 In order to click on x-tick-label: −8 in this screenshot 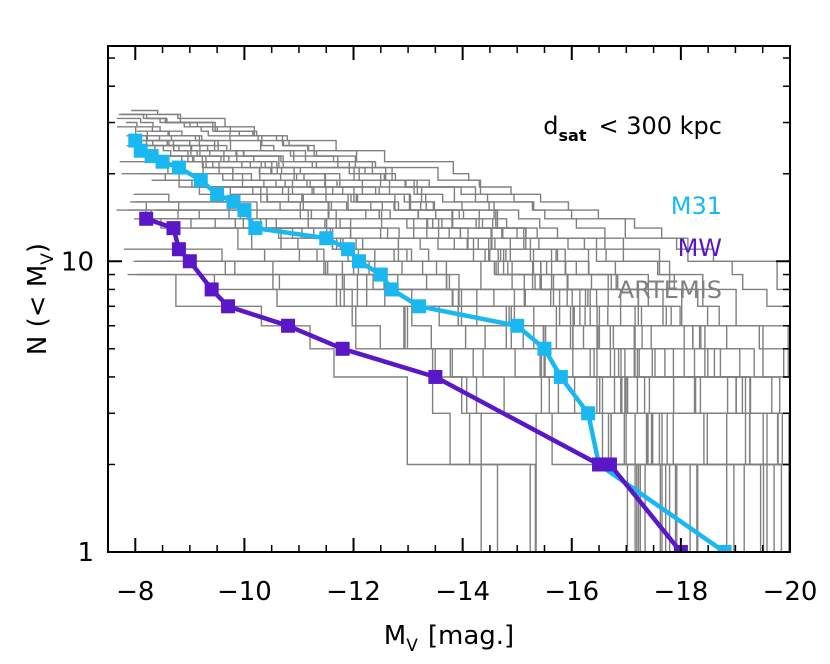, I will do `click(135, 592)`.